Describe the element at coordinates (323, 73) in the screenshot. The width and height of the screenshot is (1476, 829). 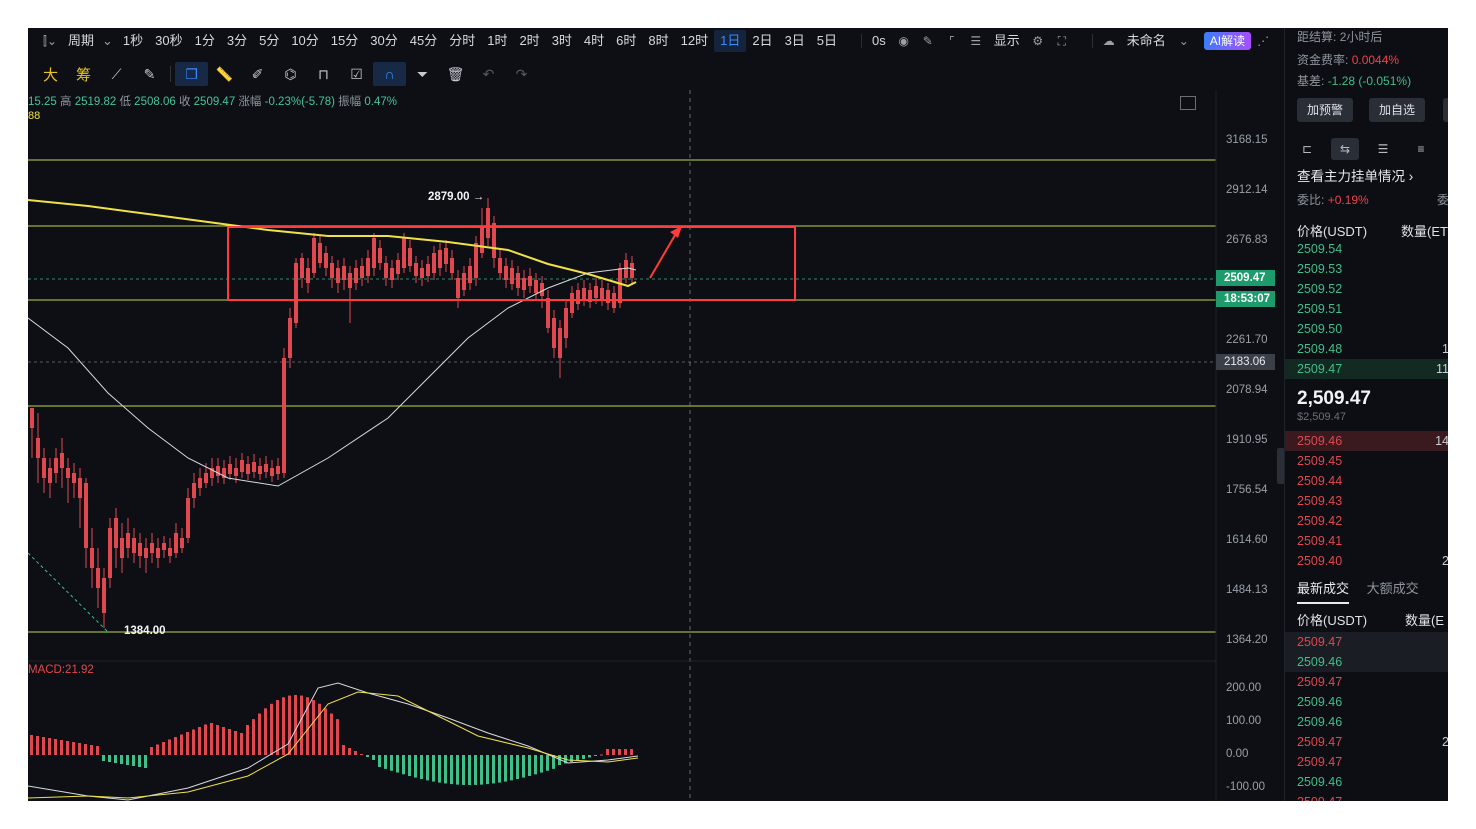
I see `lock-icon: ⊓` at that location.